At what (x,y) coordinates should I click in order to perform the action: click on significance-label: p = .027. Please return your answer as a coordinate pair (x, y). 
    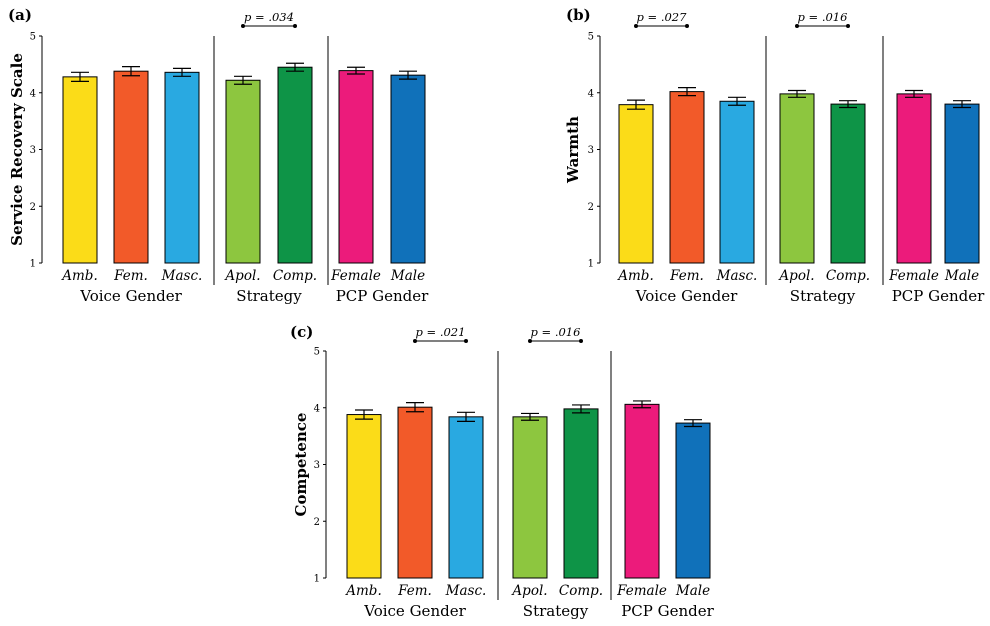
    Looking at the image, I should click on (662, 17).